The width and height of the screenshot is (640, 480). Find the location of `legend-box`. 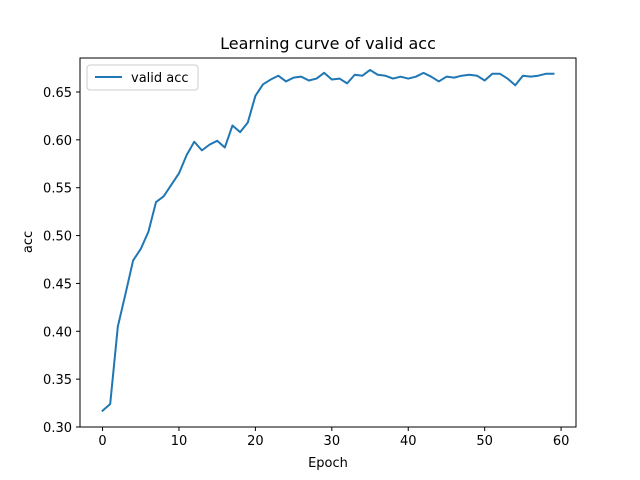

legend-box is located at coordinates (142, 77).